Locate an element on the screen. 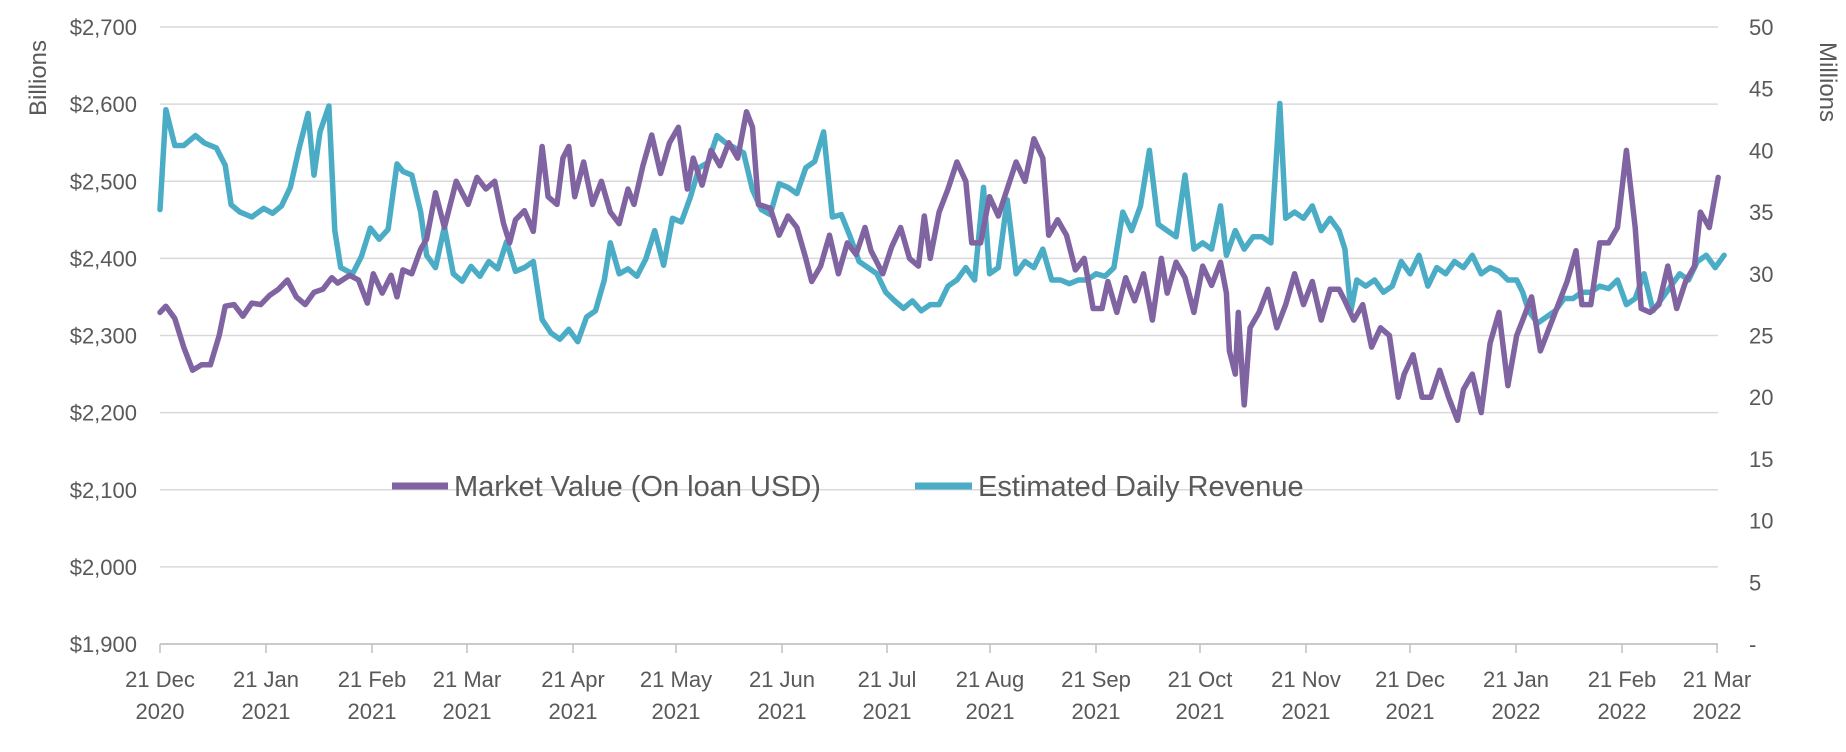 Image resolution: width=1846 pixels, height=752 pixels. left-tick-label: $2,500 is located at coordinates (103, 181).